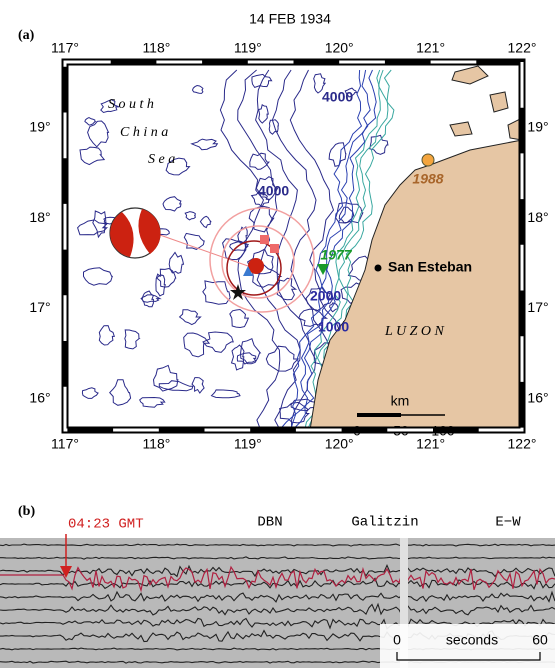 Image resolution: width=555 pixels, height=668 pixels. What do you see at coordinates (400, 401) in the screenshot?
I see `scale-unit: km` at bounding box center [400, 401].